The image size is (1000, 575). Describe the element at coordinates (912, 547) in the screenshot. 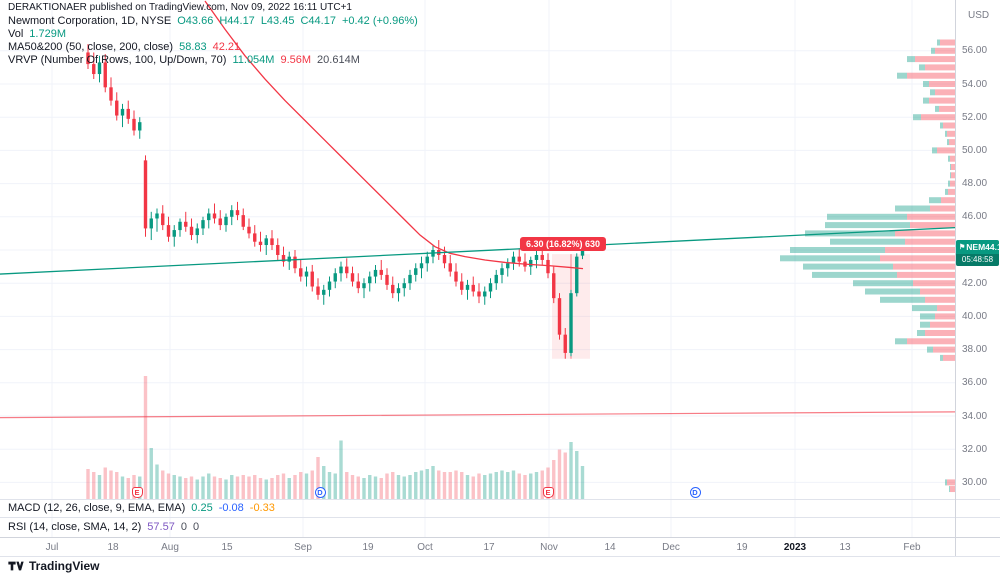

I see `time-axis-label: Feb` at that location.